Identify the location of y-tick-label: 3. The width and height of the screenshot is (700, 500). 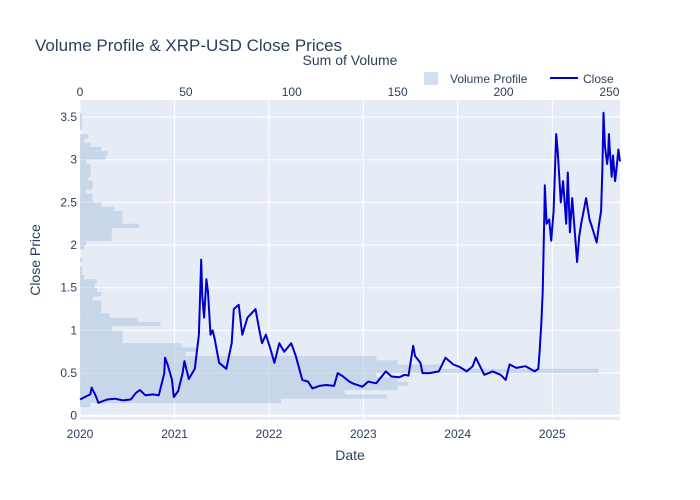
(73, 160).